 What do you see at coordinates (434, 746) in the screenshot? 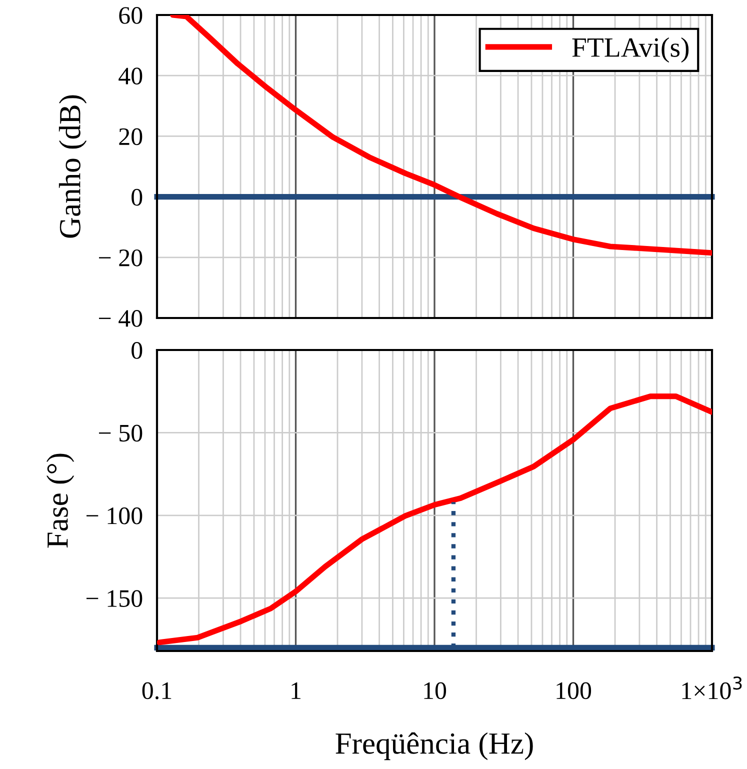
I see `x-axis-title: Freqüência (Hz)` at bounding box center [434, 746].